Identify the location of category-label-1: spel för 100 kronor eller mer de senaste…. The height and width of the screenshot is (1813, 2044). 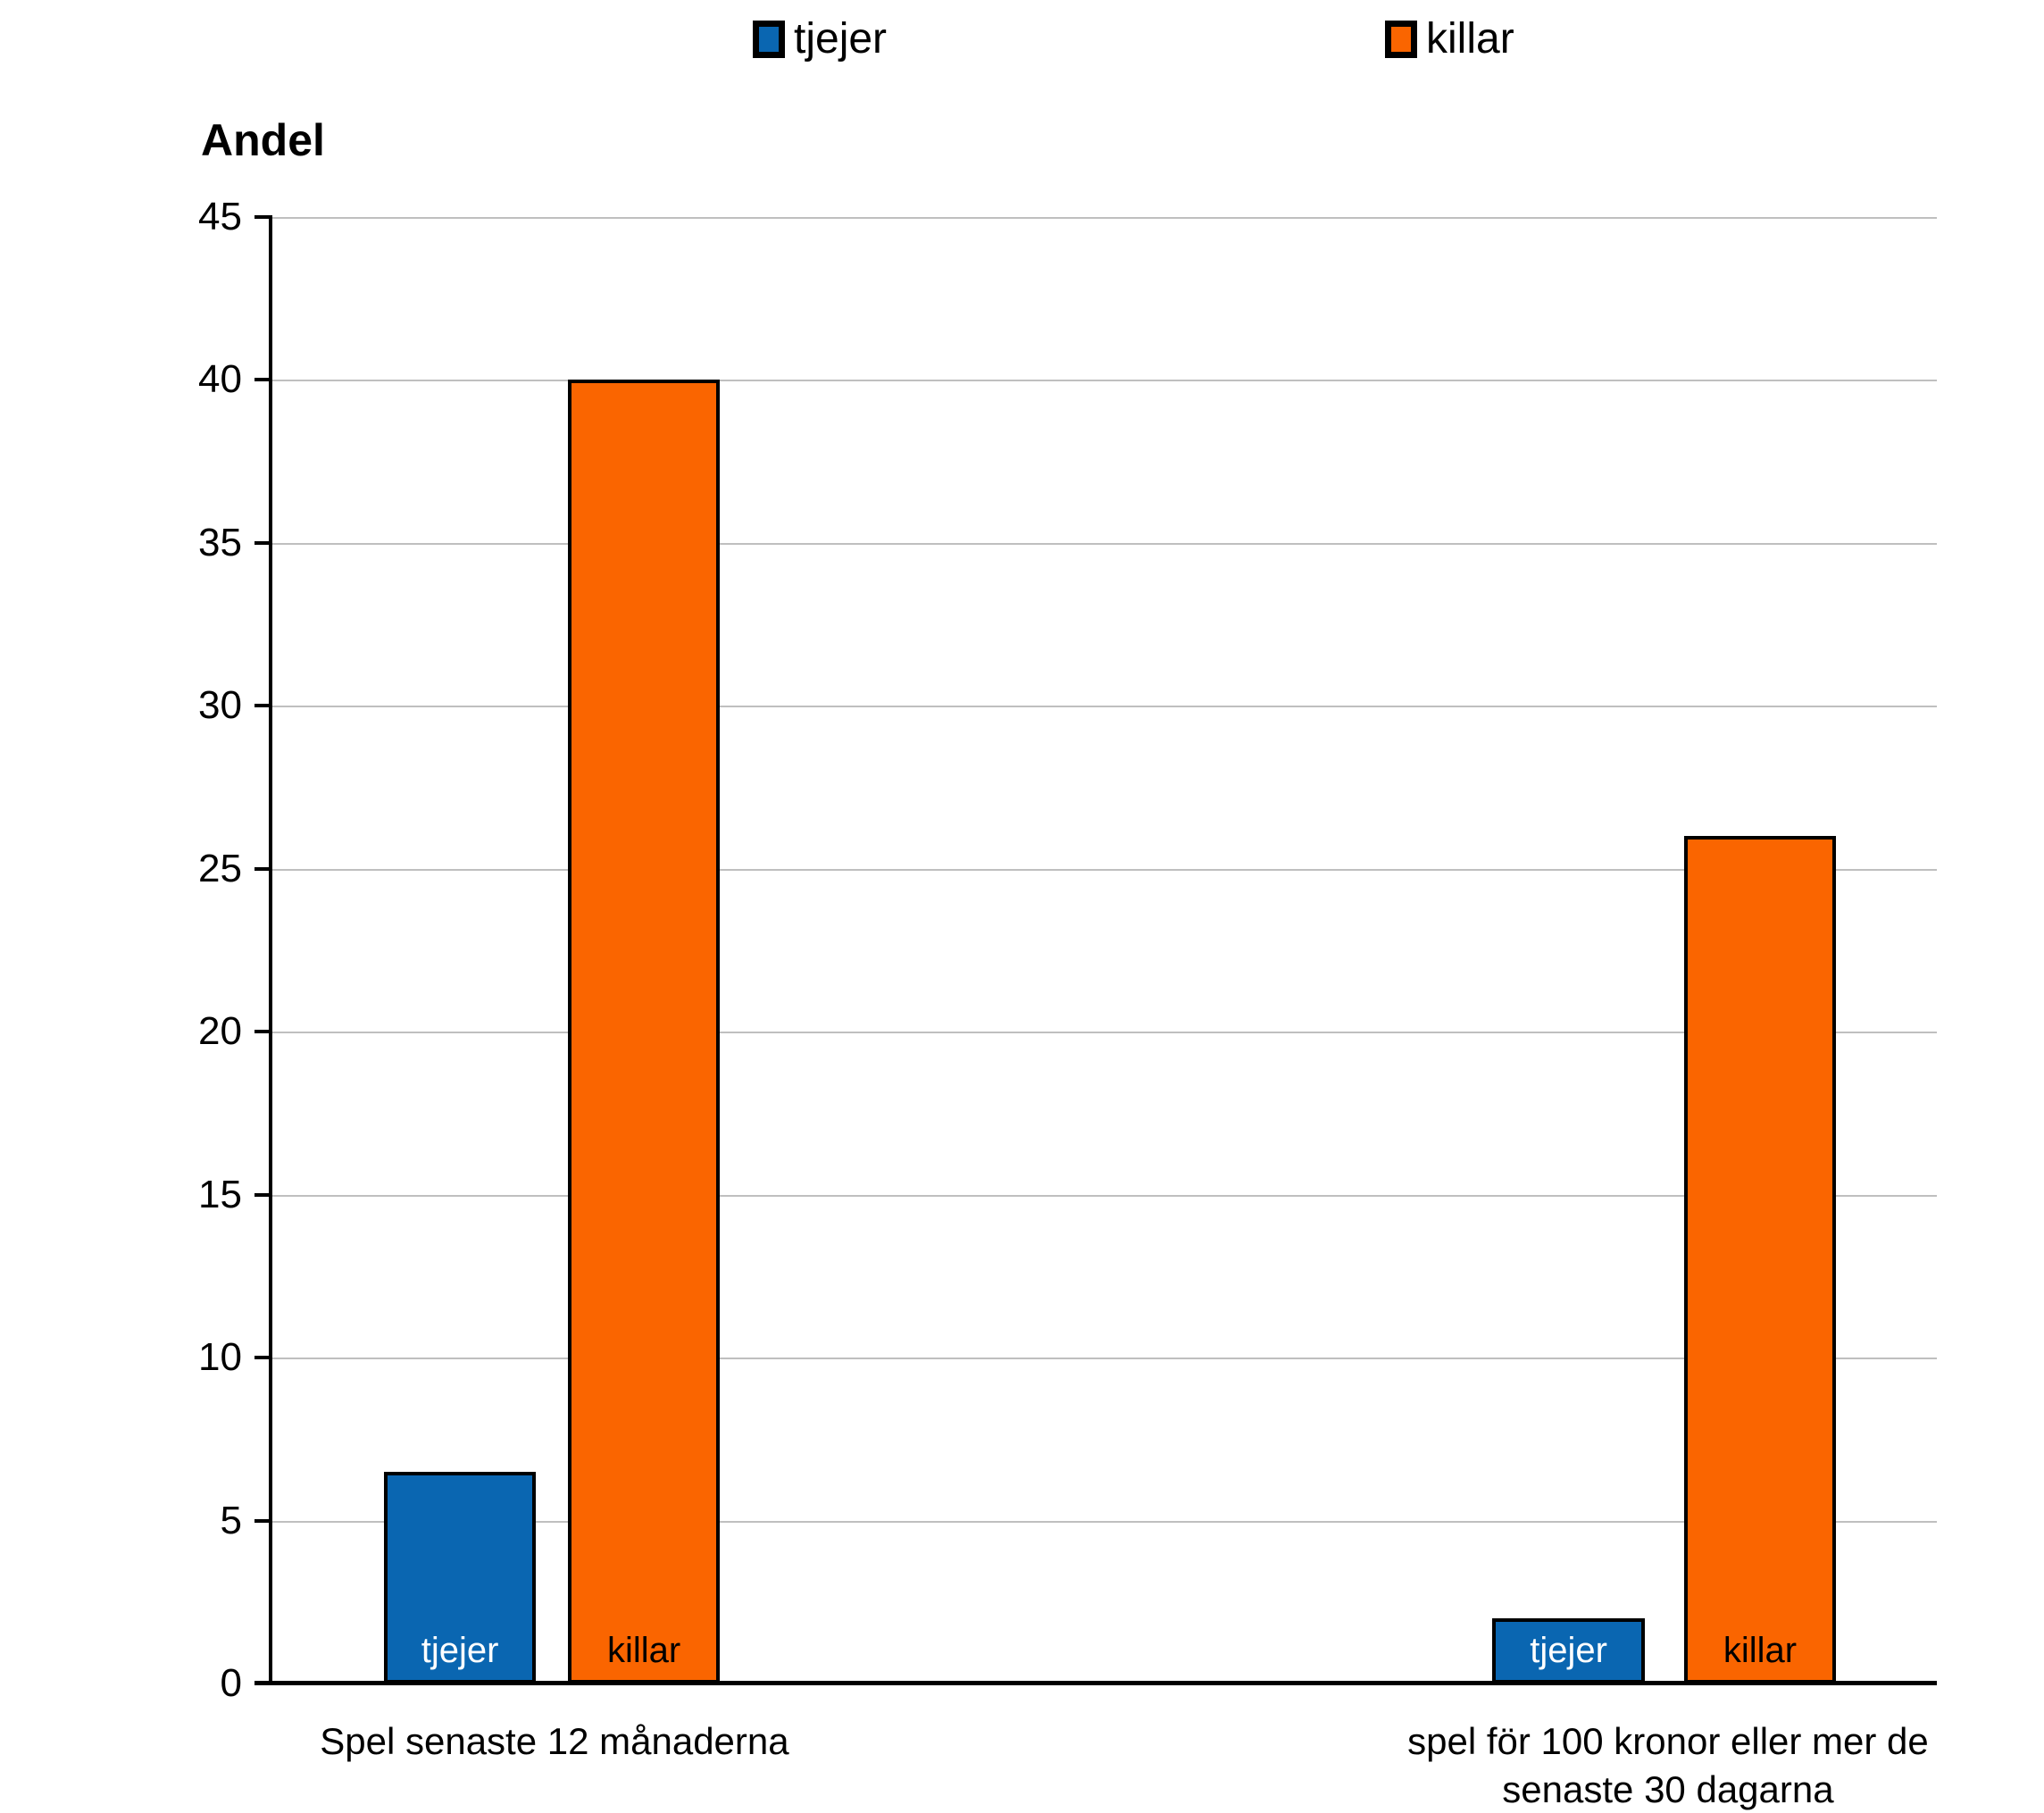
(1668, 1765).